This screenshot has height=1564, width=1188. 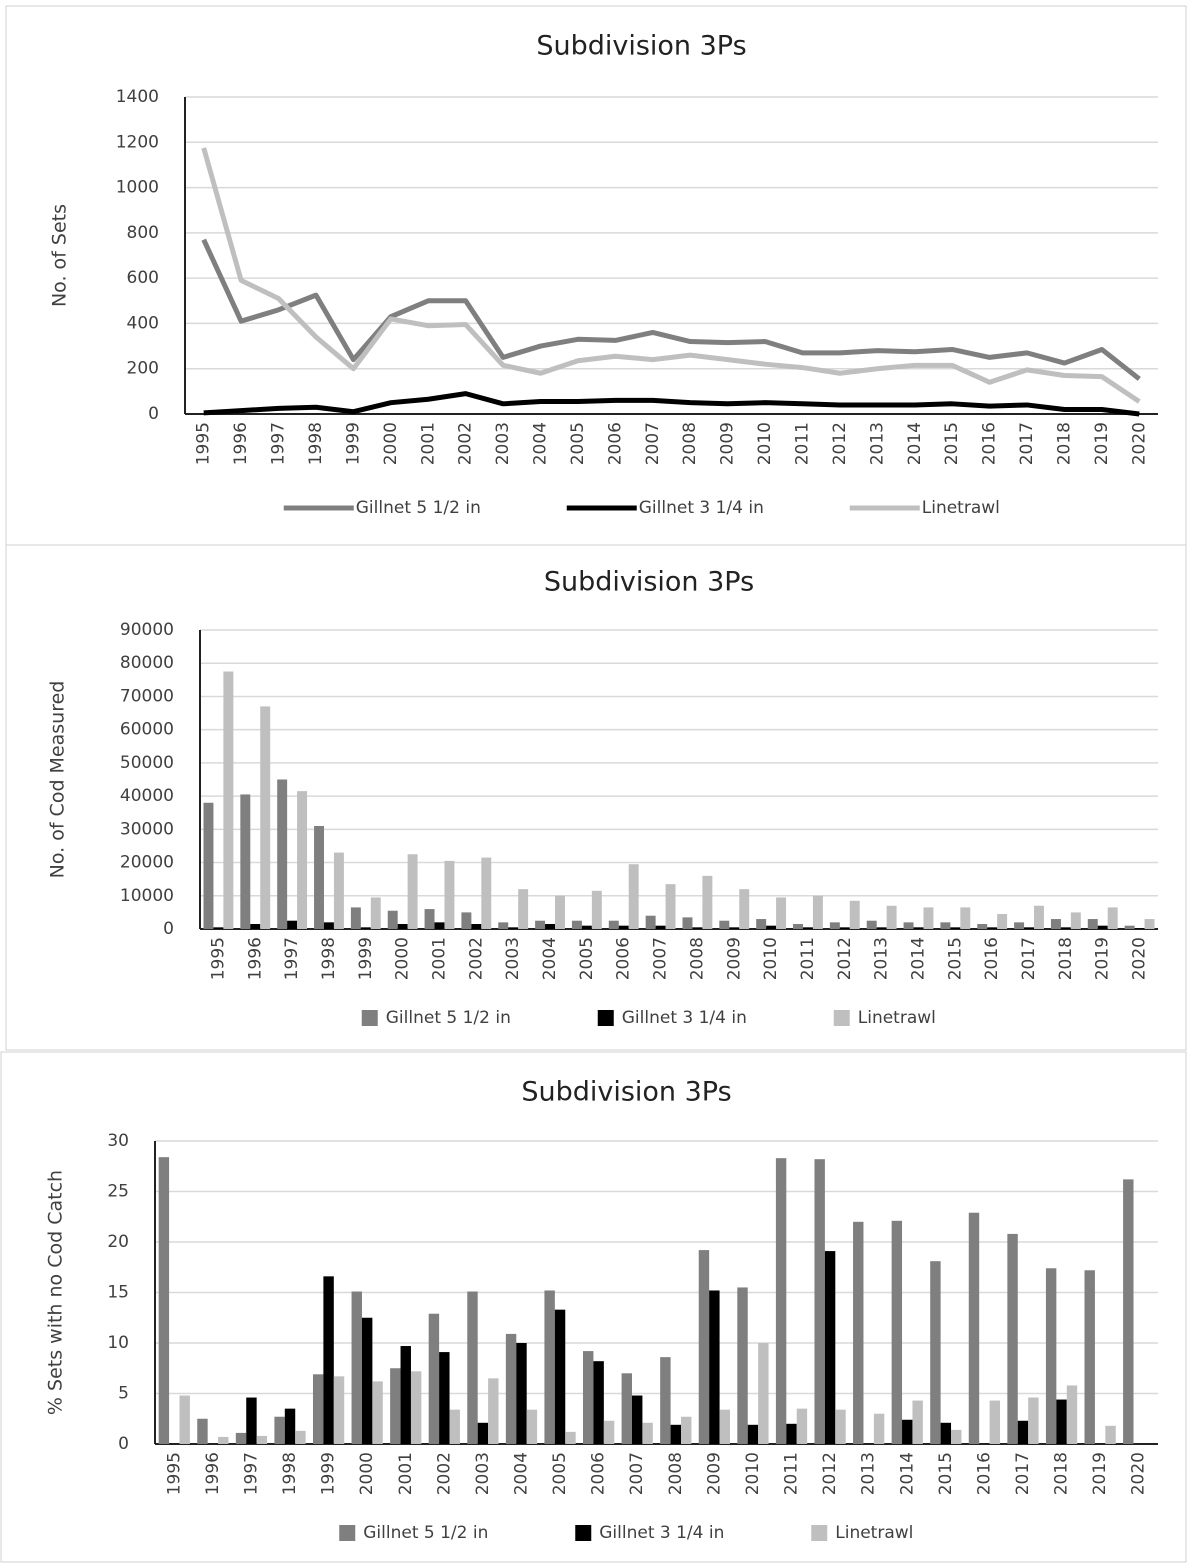 I want to click on y-tick-label: 70000, so click(x=147, y=696).